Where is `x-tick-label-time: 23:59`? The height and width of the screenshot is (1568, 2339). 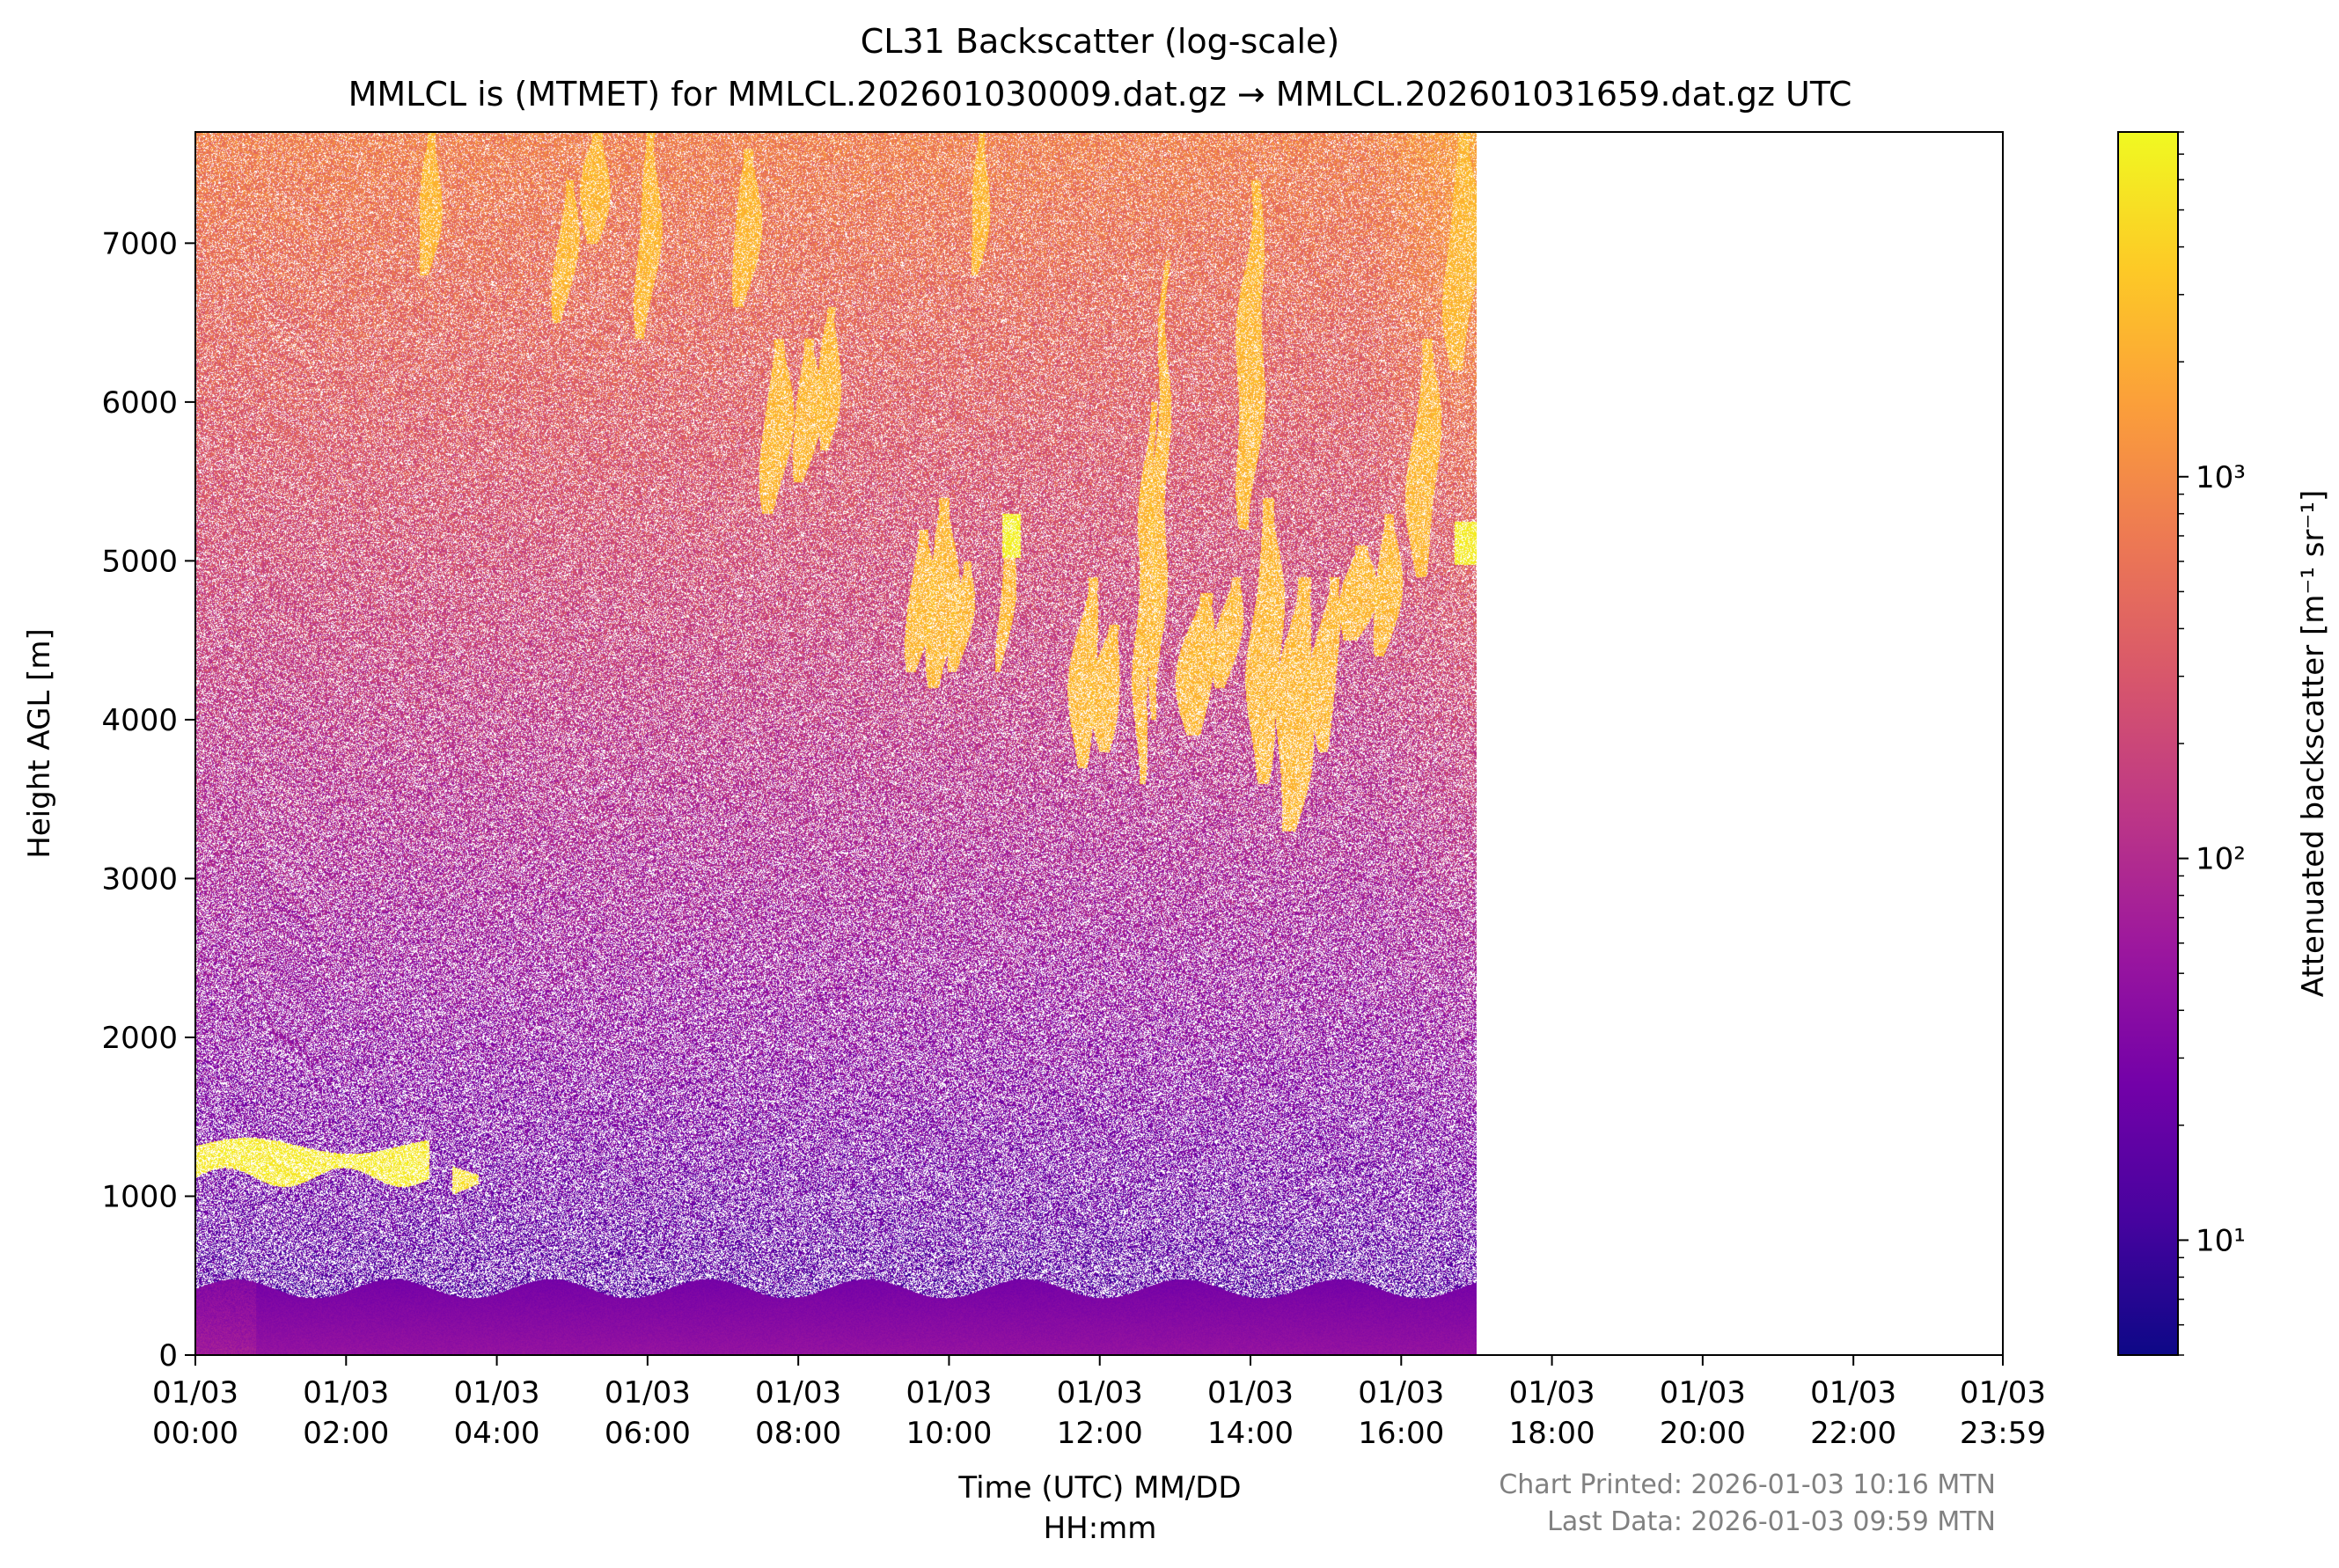 x-tick-label-time: 23:59 is located at coordinates (2003, 1433).